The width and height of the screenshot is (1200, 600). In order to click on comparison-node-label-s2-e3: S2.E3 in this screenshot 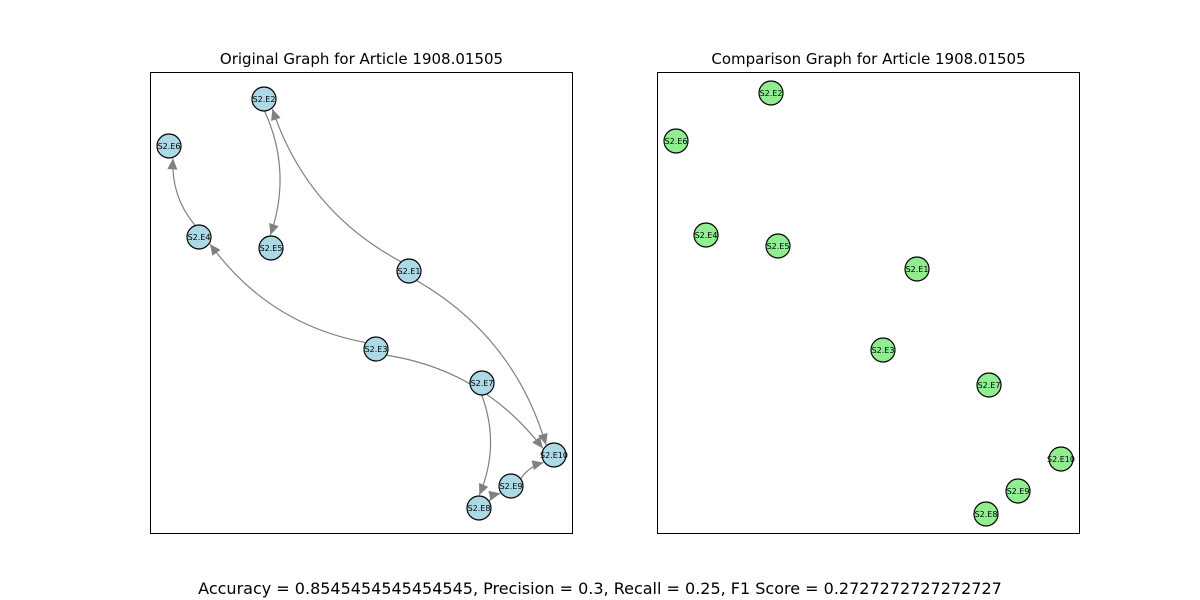, I will do `click(883, 350)`.